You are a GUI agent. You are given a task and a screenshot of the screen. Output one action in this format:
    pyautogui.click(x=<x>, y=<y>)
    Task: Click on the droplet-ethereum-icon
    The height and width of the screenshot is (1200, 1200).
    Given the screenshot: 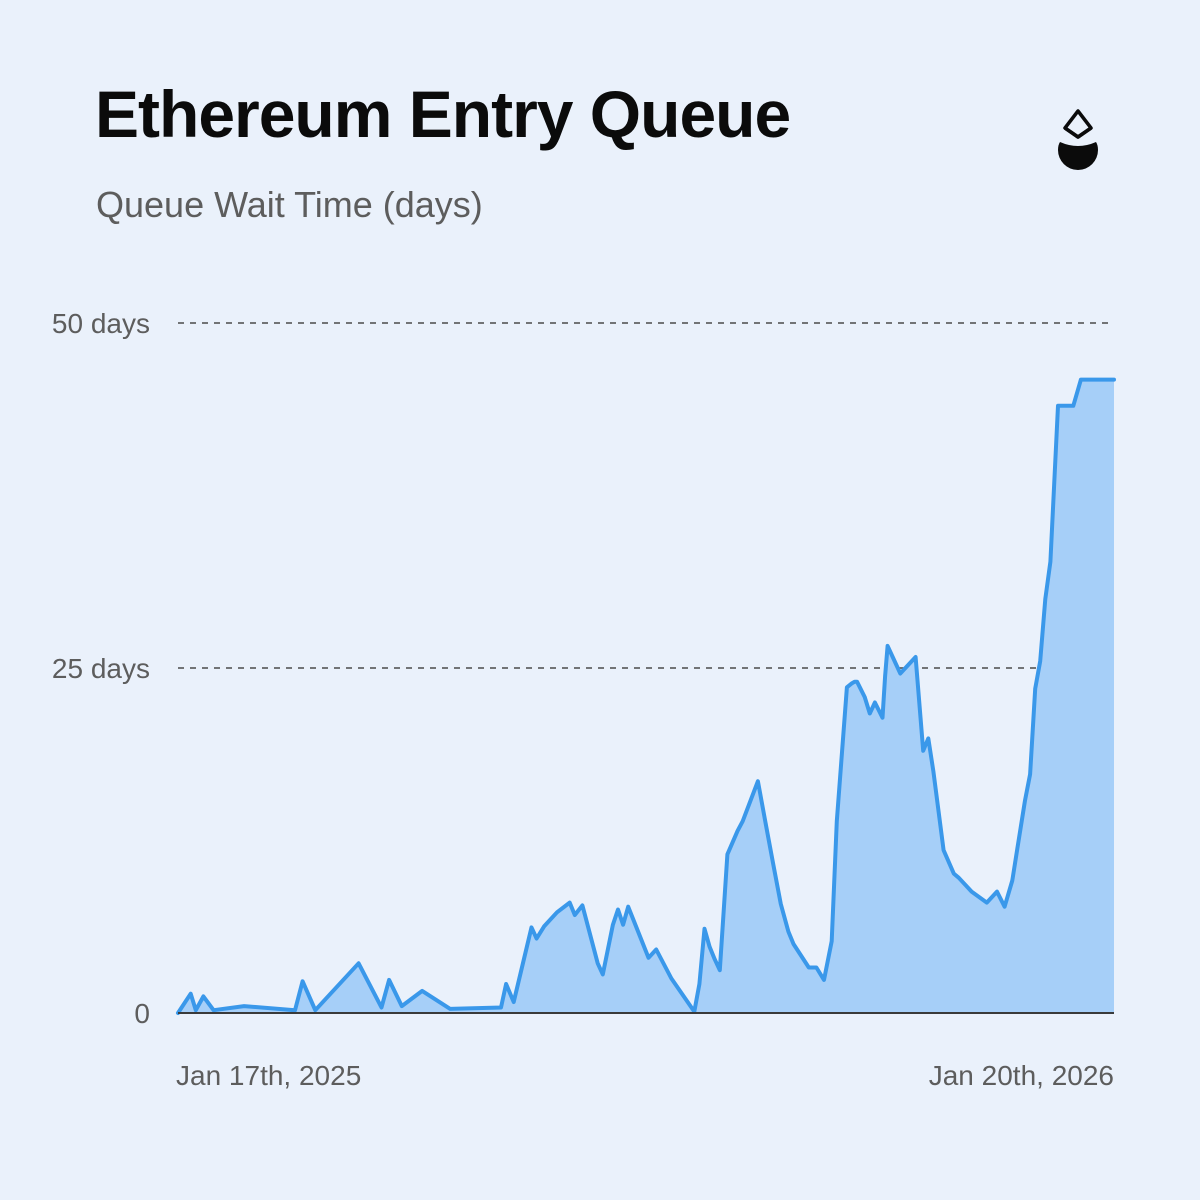 What is the action you would take?
    pyautogui.click(x=1078, y=139)
    